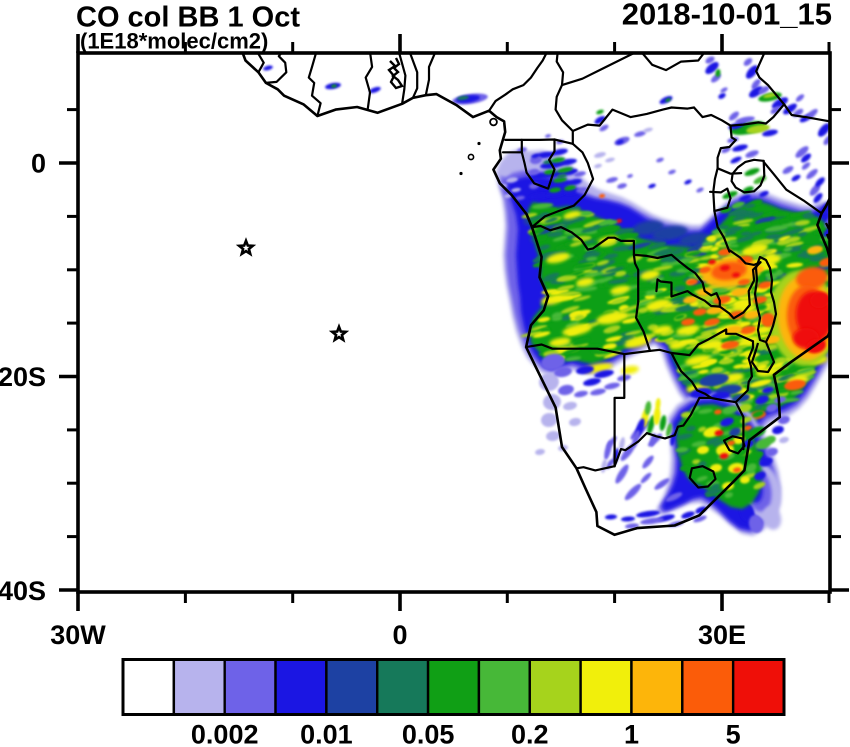  What do you see at coordinates (530, 733) in the screenshot?
I see `svg-text: 0.2` at bounding box center [530, 733].